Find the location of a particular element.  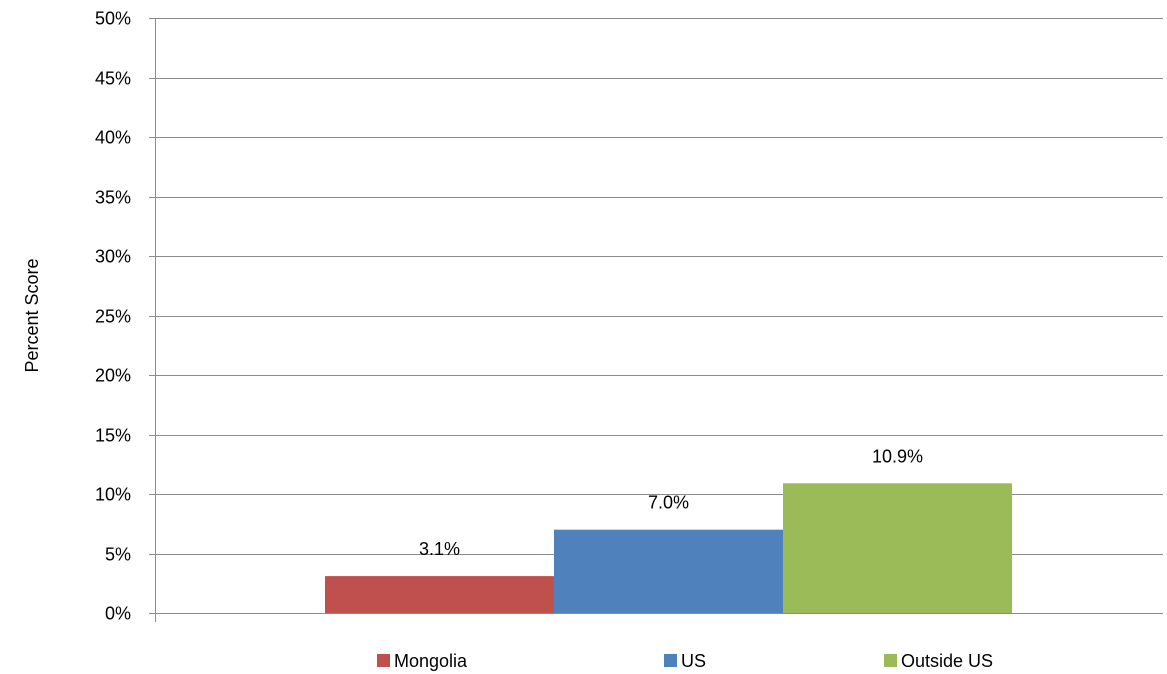

y-tick-label: 40% is located at coordinates (113, 138).